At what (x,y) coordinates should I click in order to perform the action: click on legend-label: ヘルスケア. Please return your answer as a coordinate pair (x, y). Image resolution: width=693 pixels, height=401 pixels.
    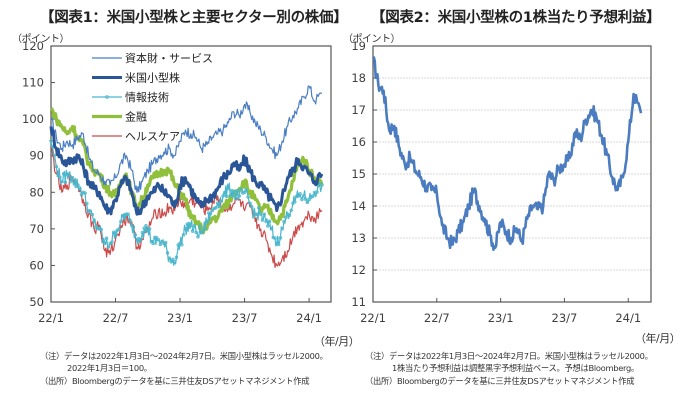
    Looking at the image, I should click on (152, 136).